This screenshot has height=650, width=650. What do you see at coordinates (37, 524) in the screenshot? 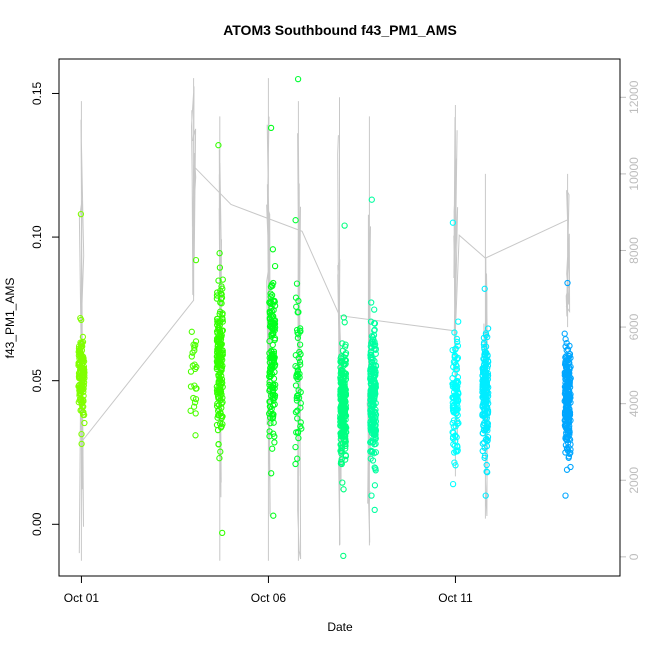
I see `y-tick-label: 0.00` at bounding box center [37, 524].